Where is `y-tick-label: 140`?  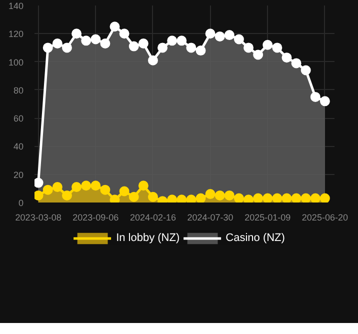
y-tick-label: 140 is located at coordinates (16, 6).